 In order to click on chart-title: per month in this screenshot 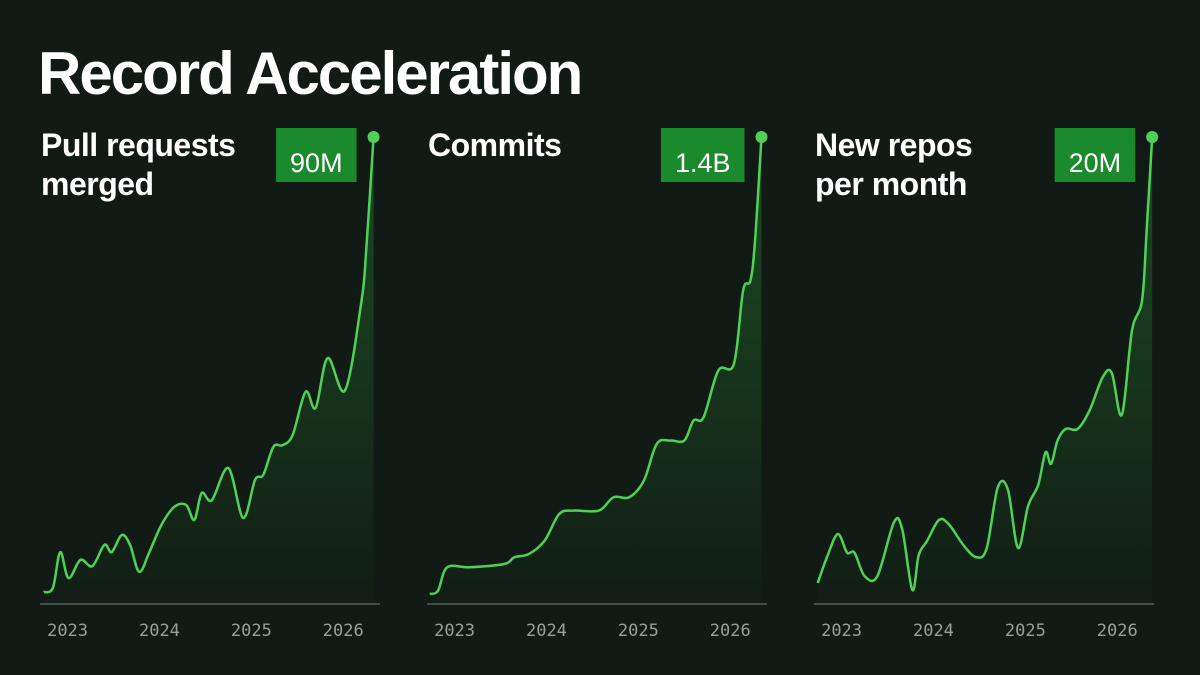, I will do `click(891, 184)`.